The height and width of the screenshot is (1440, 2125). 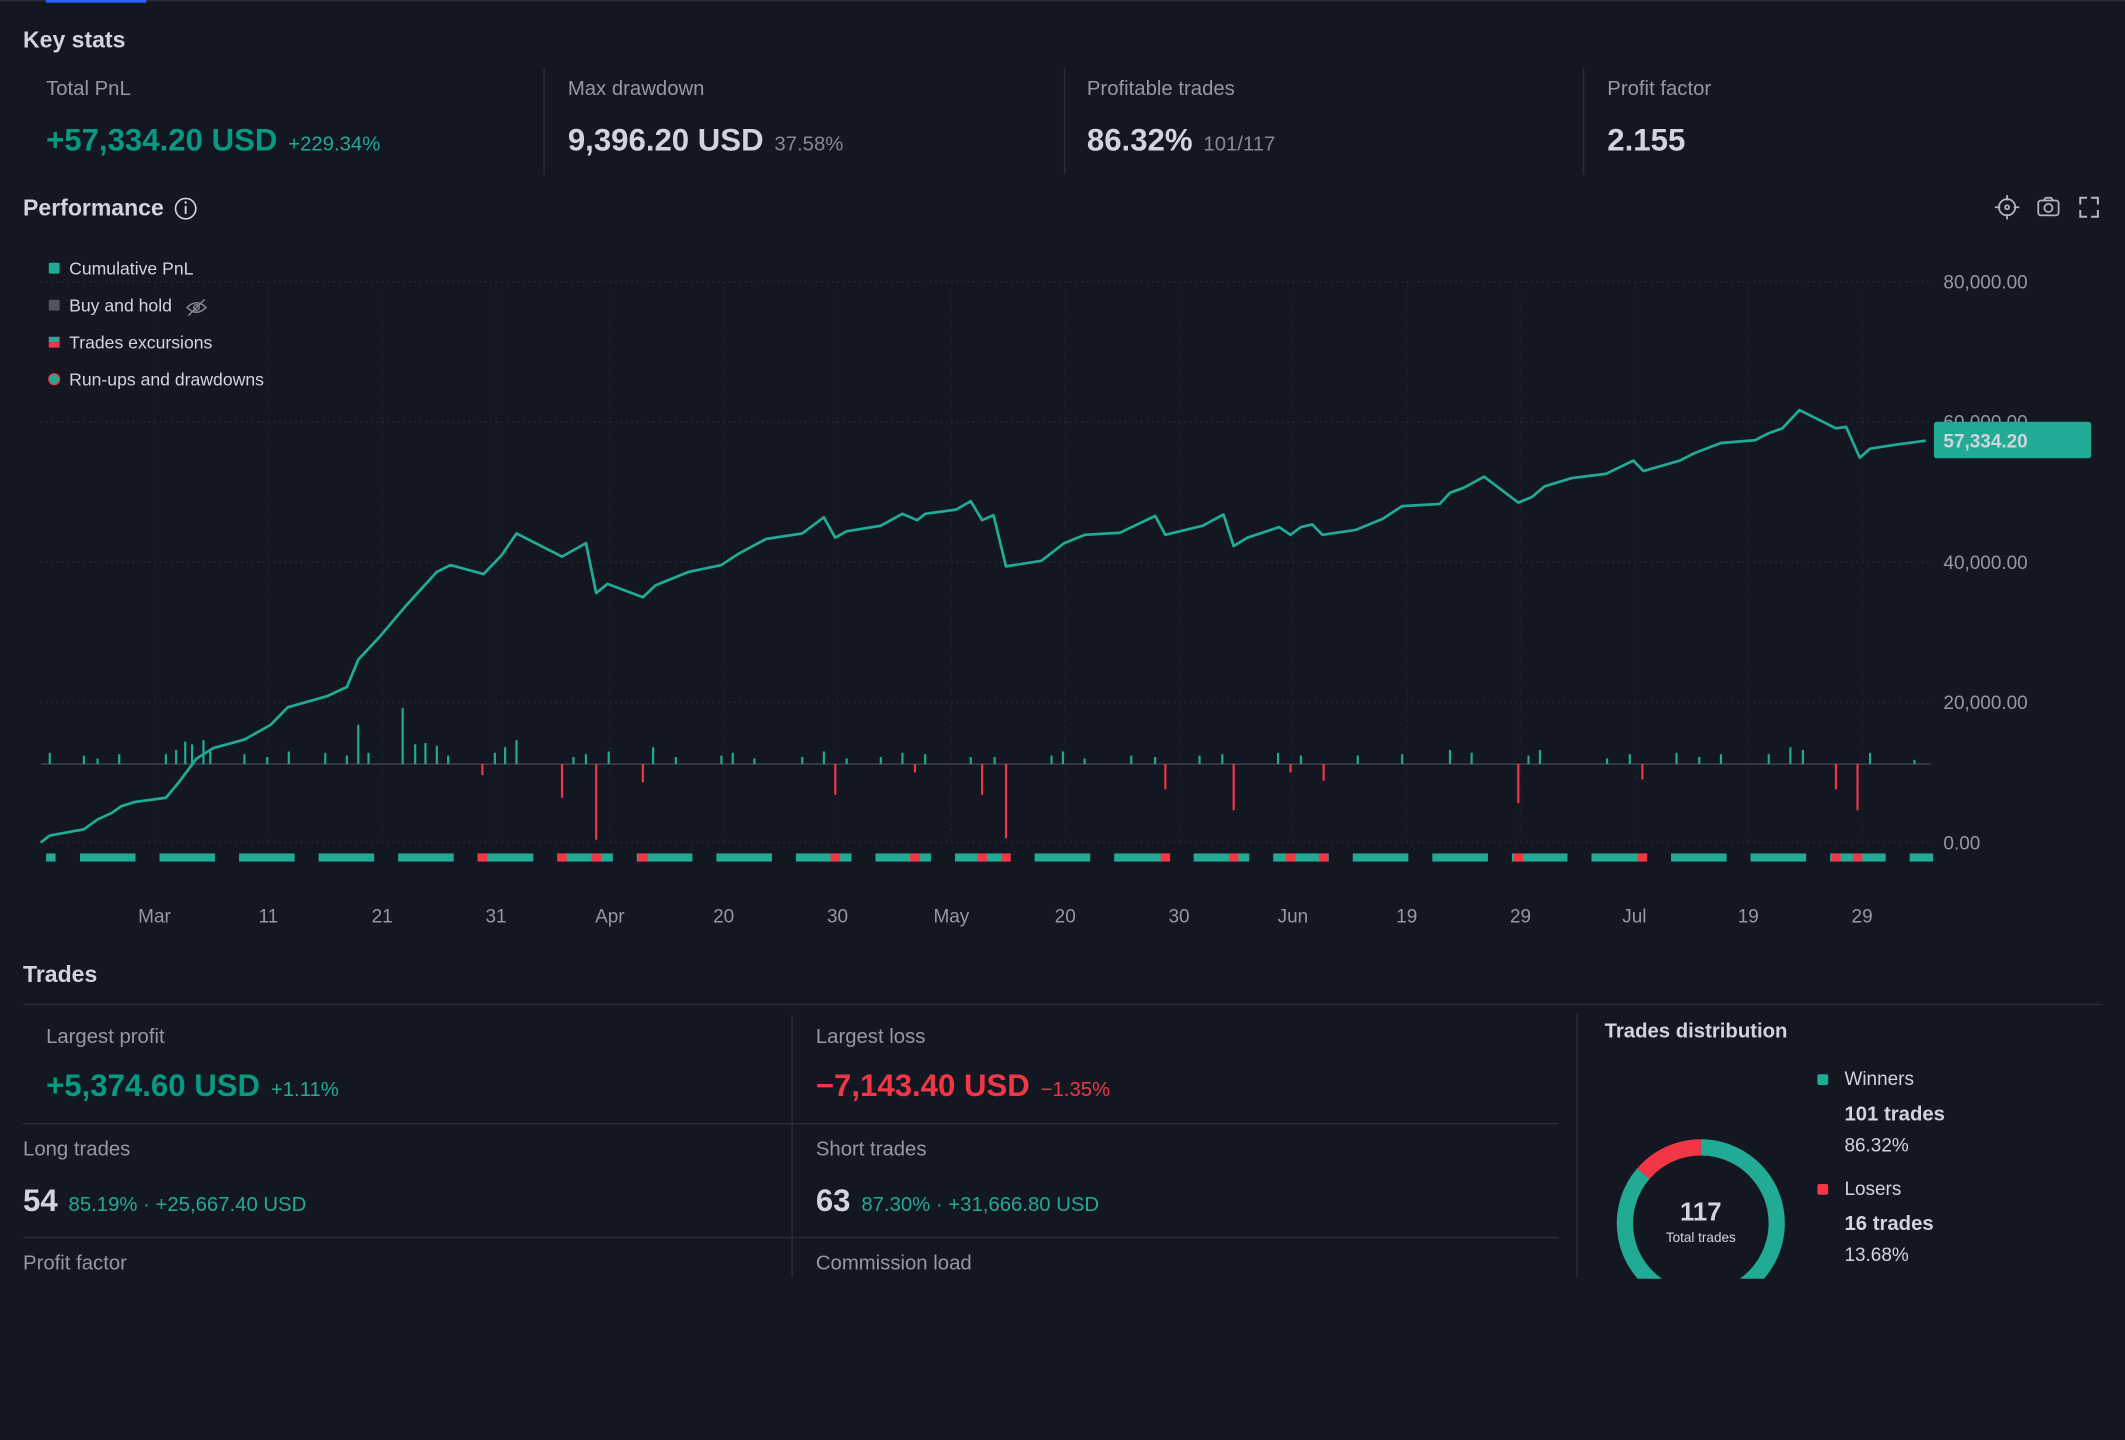 What do you see at coordinates (196, 307) in the screenshot?
I see `eye-off-icon` at bounding box center [196, 307].